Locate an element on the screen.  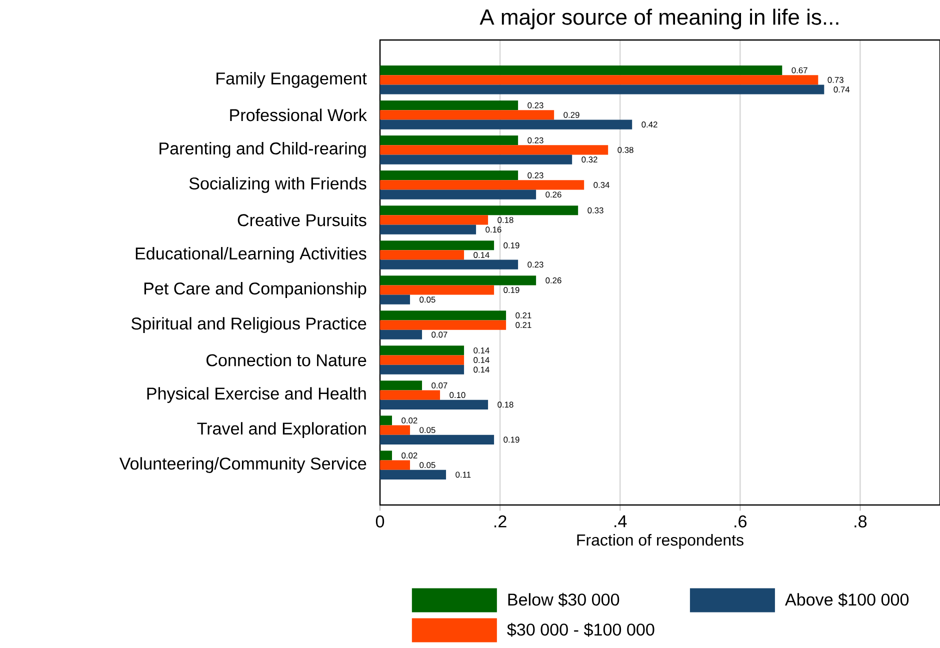
x-tick-label: 0 is located at coordinates (380, 521).